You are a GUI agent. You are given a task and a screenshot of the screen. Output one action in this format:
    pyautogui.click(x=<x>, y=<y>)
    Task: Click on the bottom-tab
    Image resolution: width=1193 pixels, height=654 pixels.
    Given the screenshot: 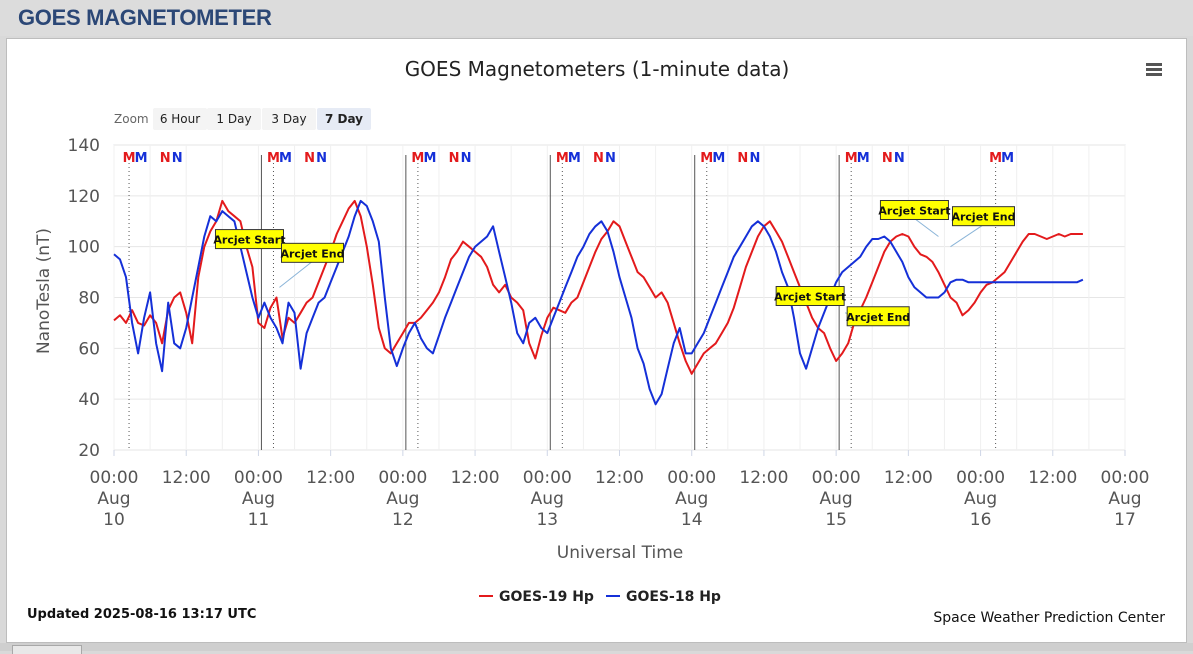 What is the action you would take?
    pyautogui.click(x=47, y=649)
    